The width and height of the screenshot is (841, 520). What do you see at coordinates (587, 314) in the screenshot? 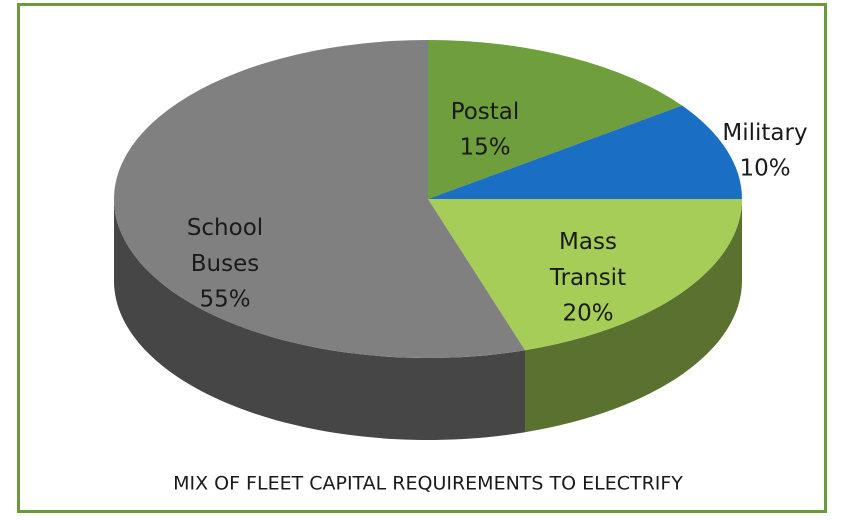
I see `slice-value-label: 20%` at bounding box center [587, 314].